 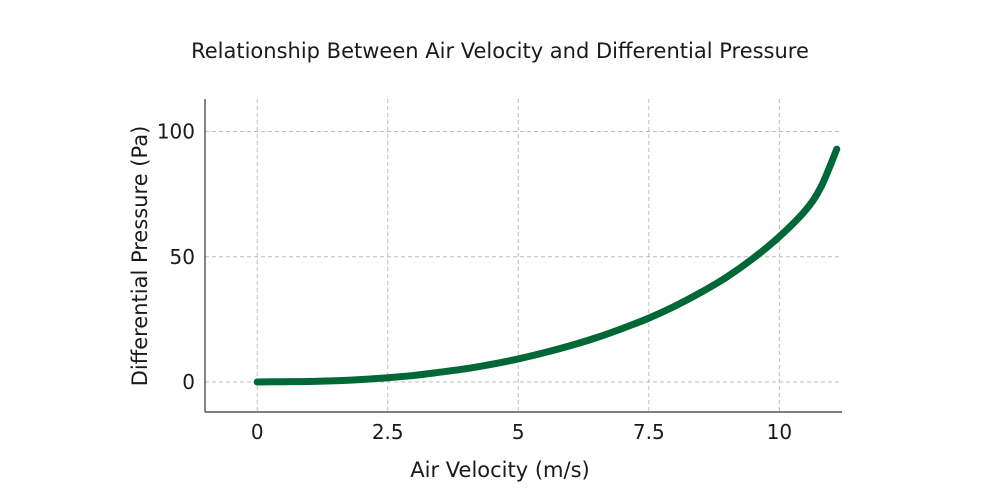 What do you see at coordinates (499, 470) in the screenshot?
I see `x-axis-label: Air Velocity (m/s)` at bounding box center [499, 470].